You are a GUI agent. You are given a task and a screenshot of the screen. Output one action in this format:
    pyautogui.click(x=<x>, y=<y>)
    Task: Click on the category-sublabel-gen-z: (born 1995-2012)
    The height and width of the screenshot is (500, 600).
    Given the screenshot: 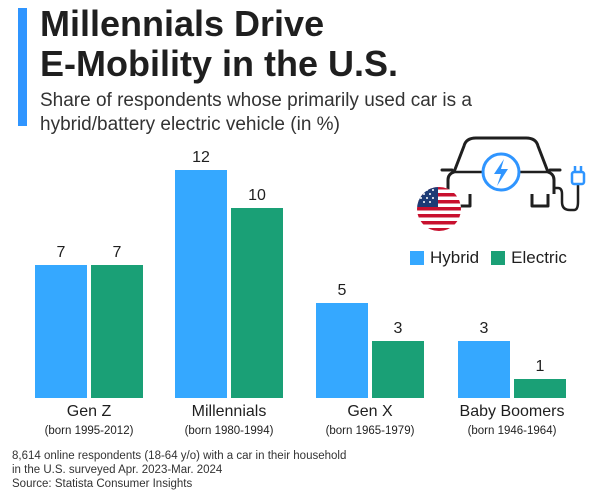 What is the action you would take?
    pyautogui.click(x=89, y=431)
    